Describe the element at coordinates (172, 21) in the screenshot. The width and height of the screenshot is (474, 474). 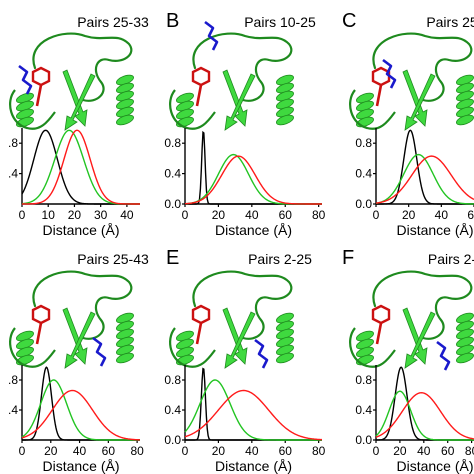
I see `panel-letter: B` at that location.